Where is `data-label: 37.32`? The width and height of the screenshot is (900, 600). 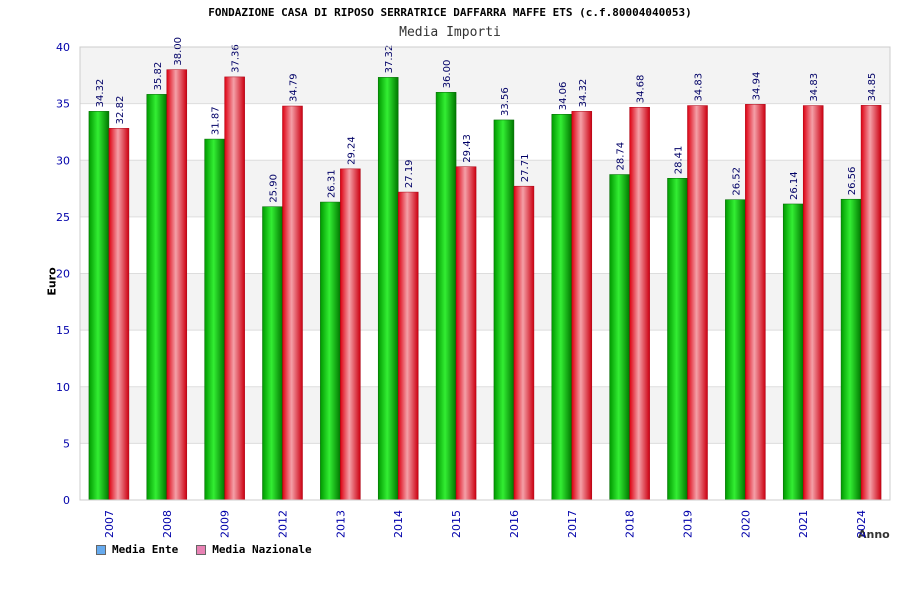 data-label: 37.32 is located at coordinates (389, 59).